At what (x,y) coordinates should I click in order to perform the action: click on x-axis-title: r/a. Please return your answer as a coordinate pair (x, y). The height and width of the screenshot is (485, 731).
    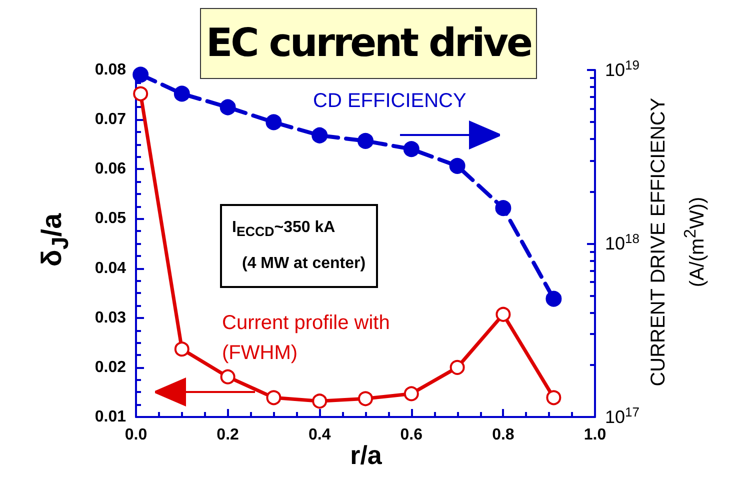
    Looking at the image, I should click on (366, 455).